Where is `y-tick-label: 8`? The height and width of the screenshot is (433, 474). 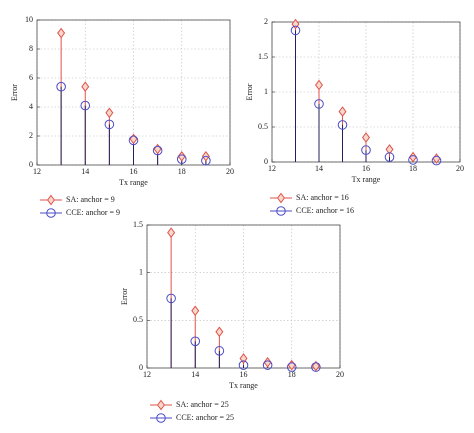
y-tick-label: 8 is located at coordinates (31, 48).